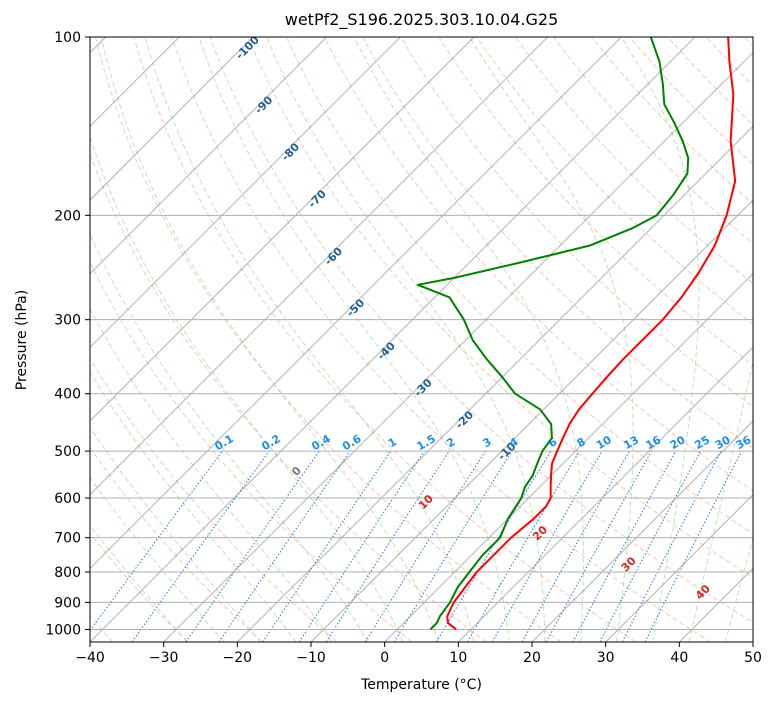 This screenshot has width=775, height=708. I want to click on dry-adiabat-label: -100, so click(247, 47).